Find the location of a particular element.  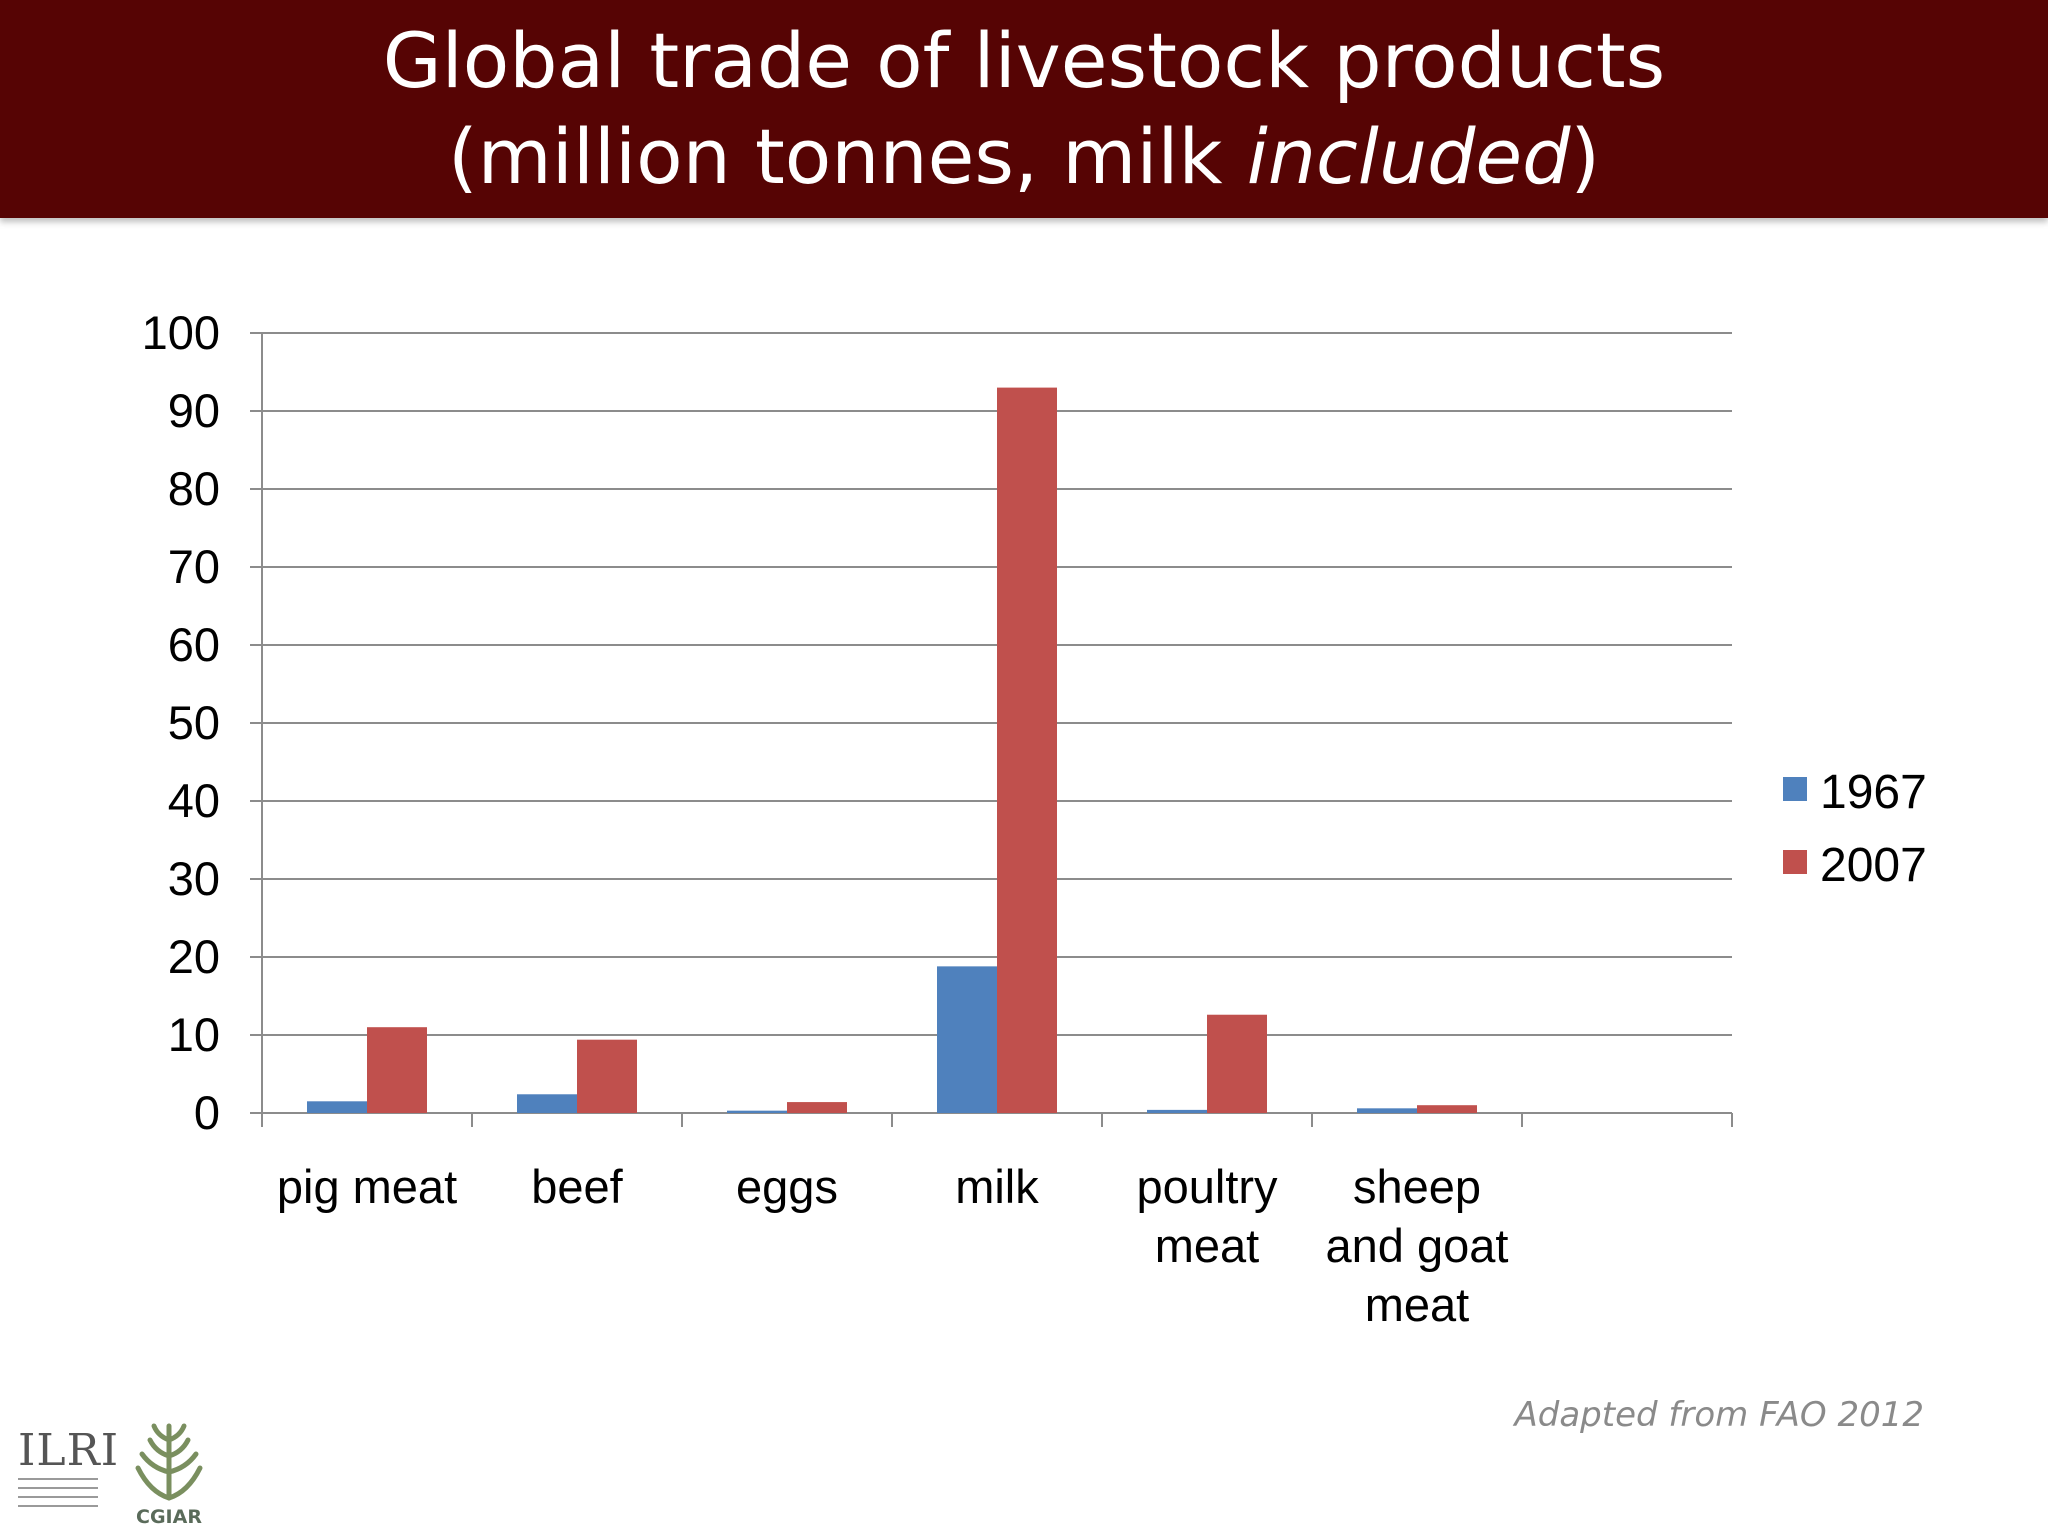

y-tick-label: 70 is located at coordinates (194, 566).